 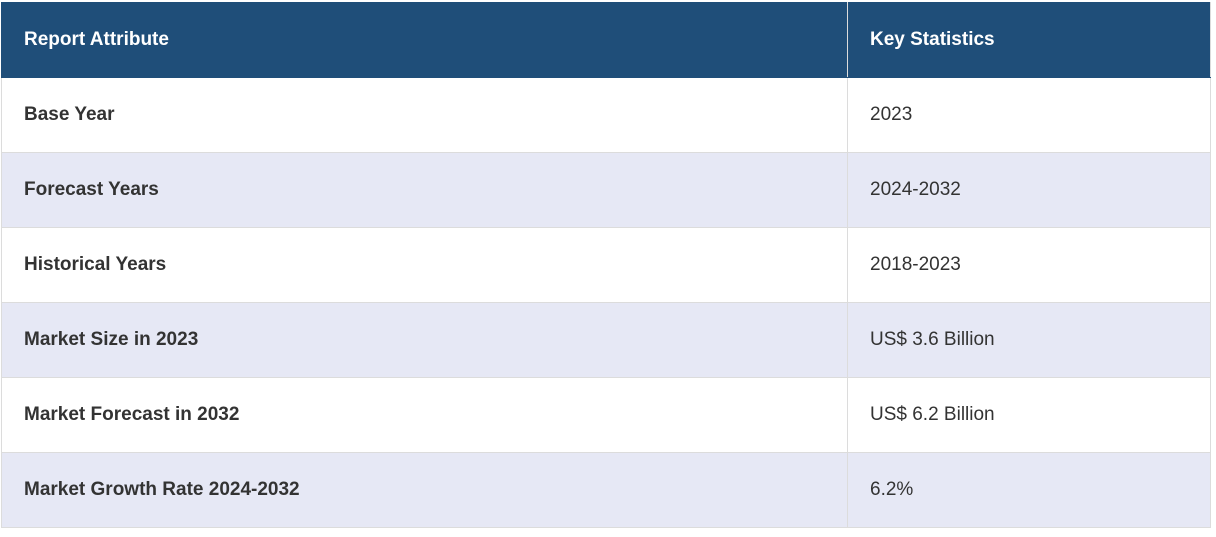 What do you see at coordinates (1029, 265) in the screenshot?
I see `value-cell: 2018-2023` at bounding box center [1029, 265].